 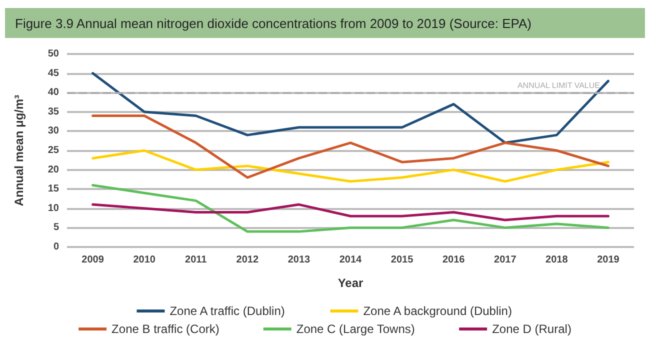 What do you see at coordinates (54, 112) in the screenshot?
I see `y-tick-label: 35` at bounding box center [54, 112].